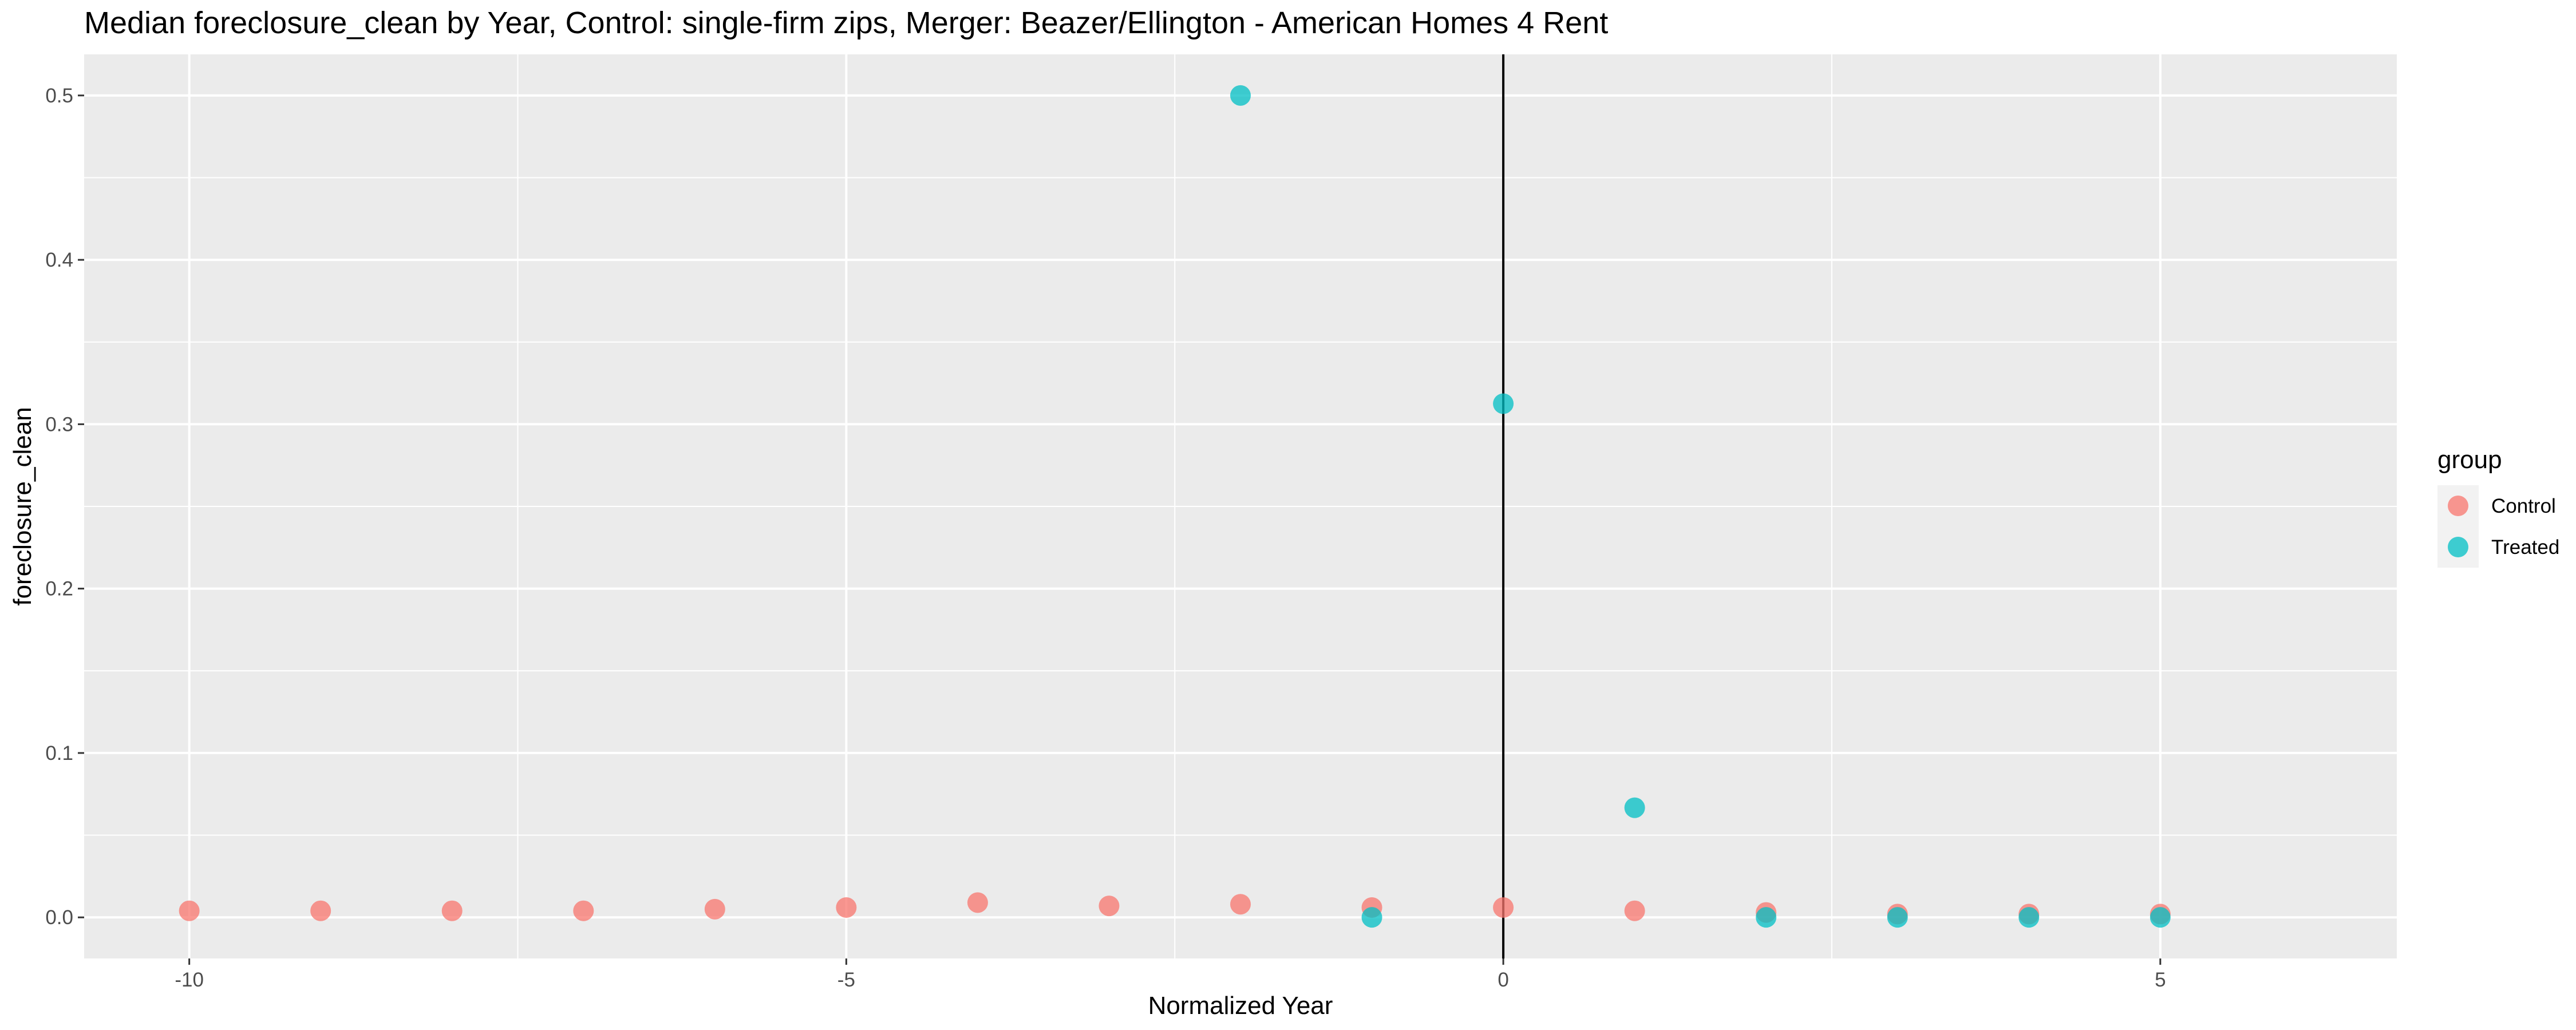 Image resolution: width=2576 pixels, height=1030 pixels. Describe the element at coordinates (2525, 547) in the screenshot. I see `legend-label-treated: Treated` at that location.